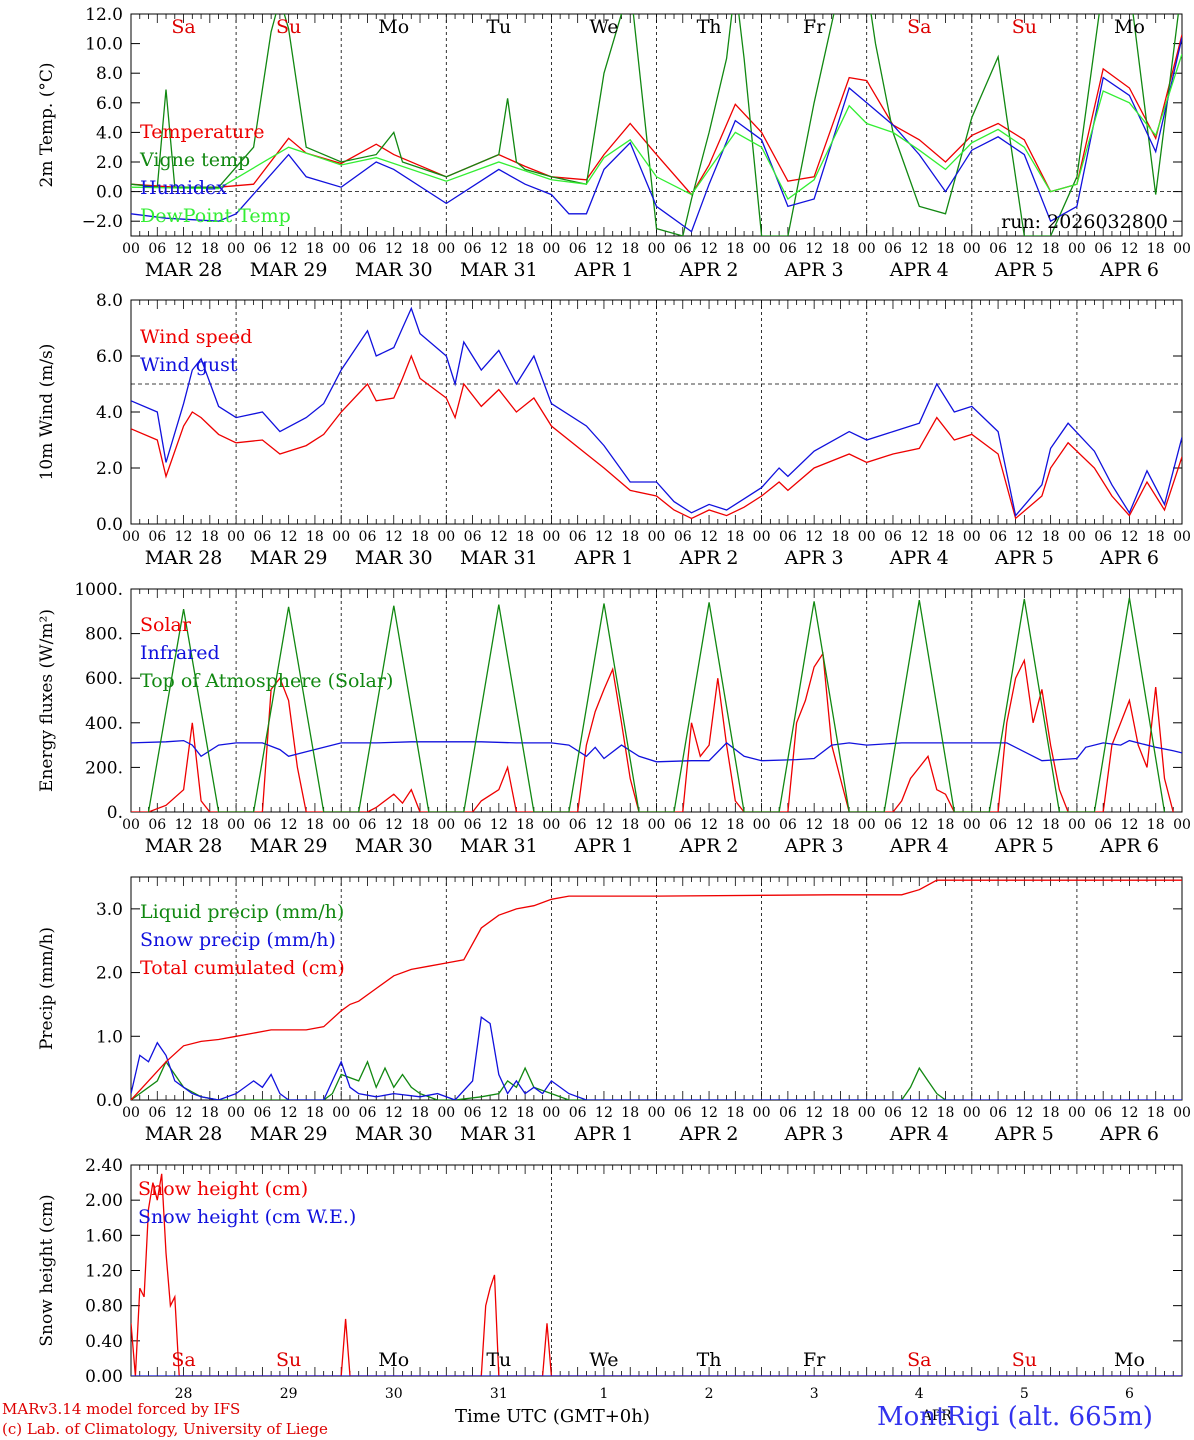 The image size is (1194, 1440). Describe the element at coordinates (603, 27) in the screenshot. I see `weekday-label: We` at that location.